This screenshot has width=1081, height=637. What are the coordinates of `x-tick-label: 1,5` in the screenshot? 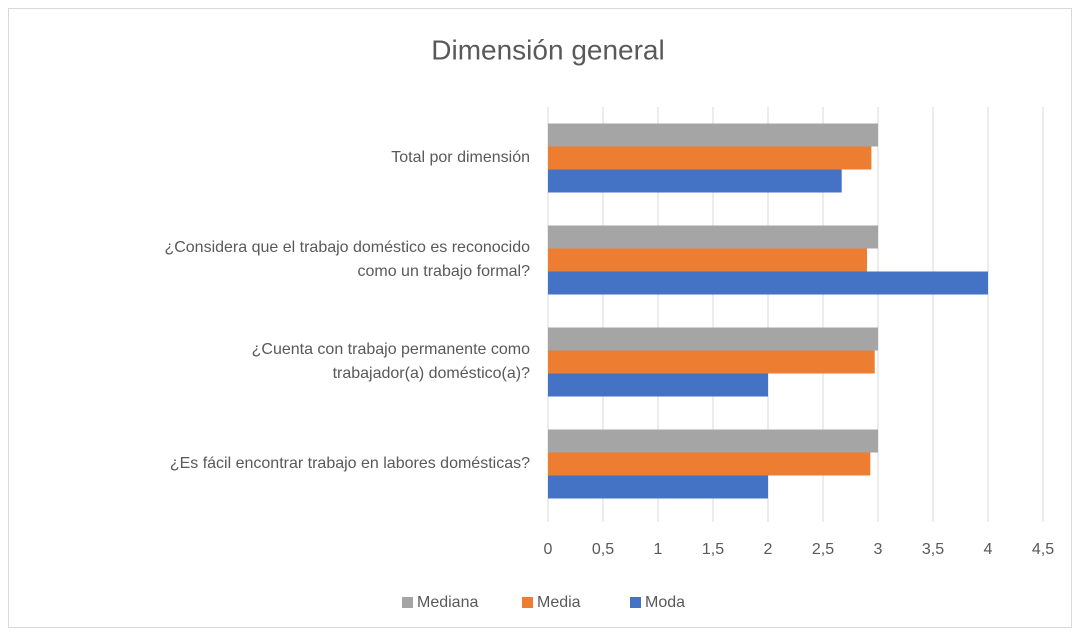 It's located at (713, 549).